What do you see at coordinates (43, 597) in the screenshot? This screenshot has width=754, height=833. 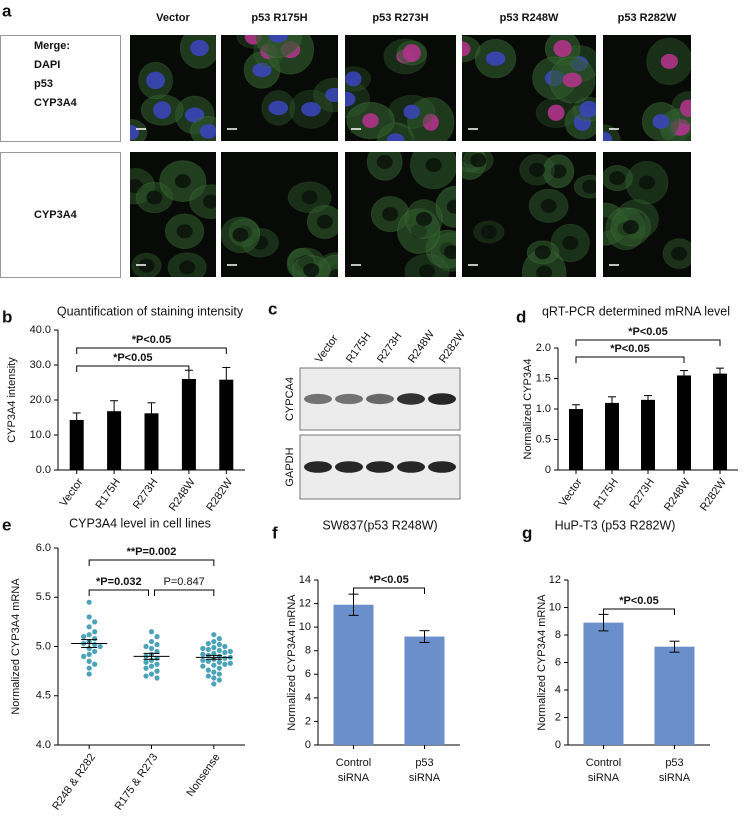 I see `y-tick-label: 5.5` at bounding box center [43, 597].